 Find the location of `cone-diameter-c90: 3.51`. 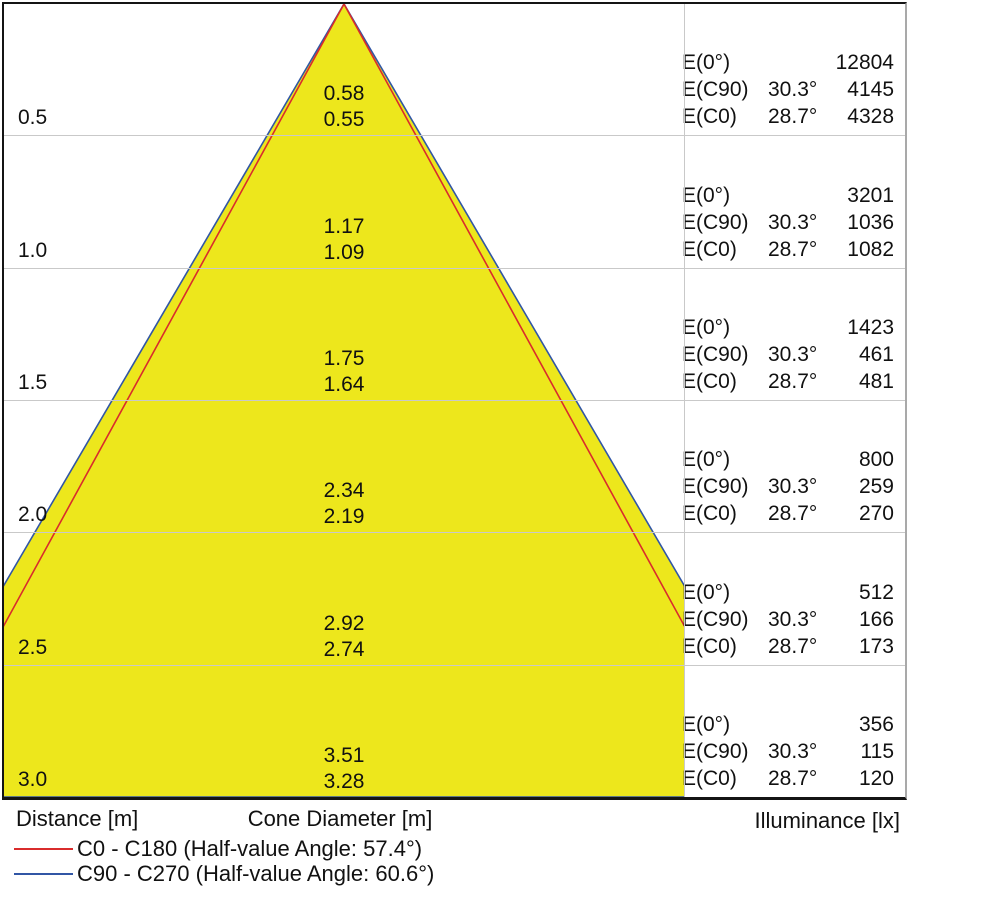

cone-diameter-c90: 3.51 is located at coordinates (344, 755).